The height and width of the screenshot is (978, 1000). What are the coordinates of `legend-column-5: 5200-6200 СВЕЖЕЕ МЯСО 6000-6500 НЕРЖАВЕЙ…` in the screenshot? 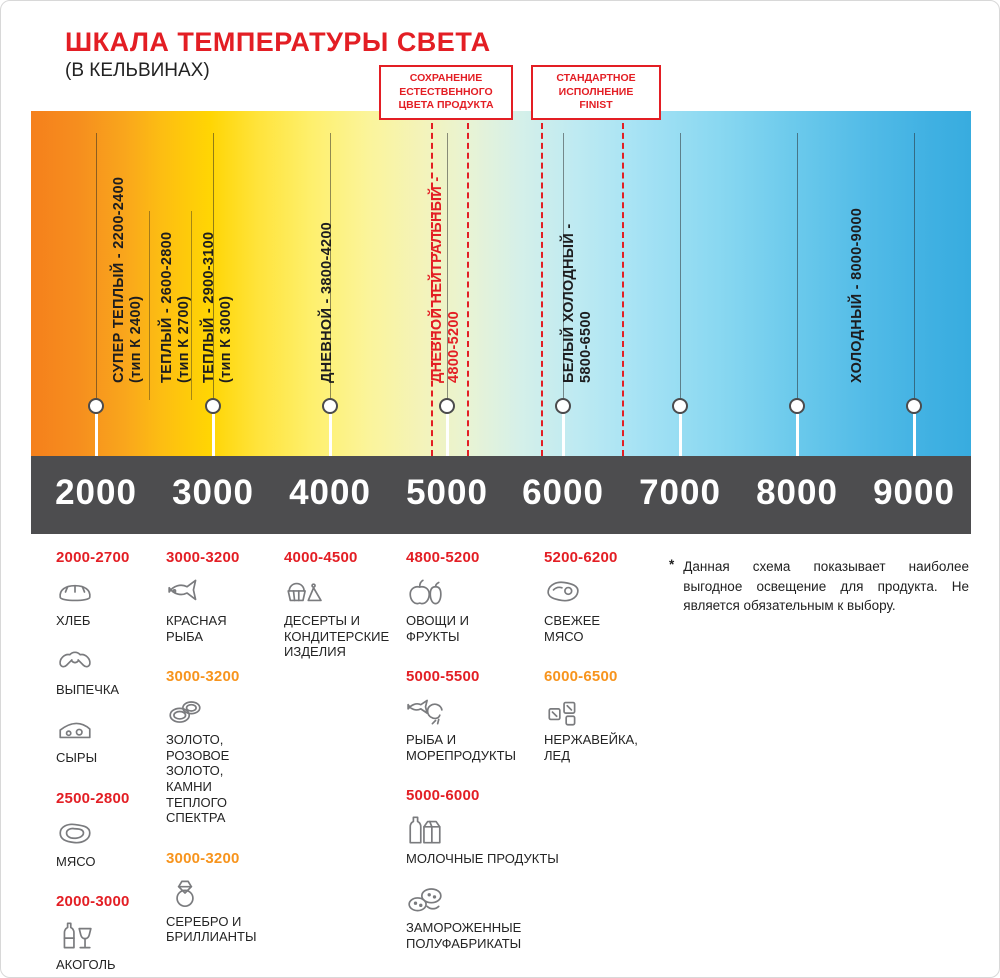 It's located at (603, 668).